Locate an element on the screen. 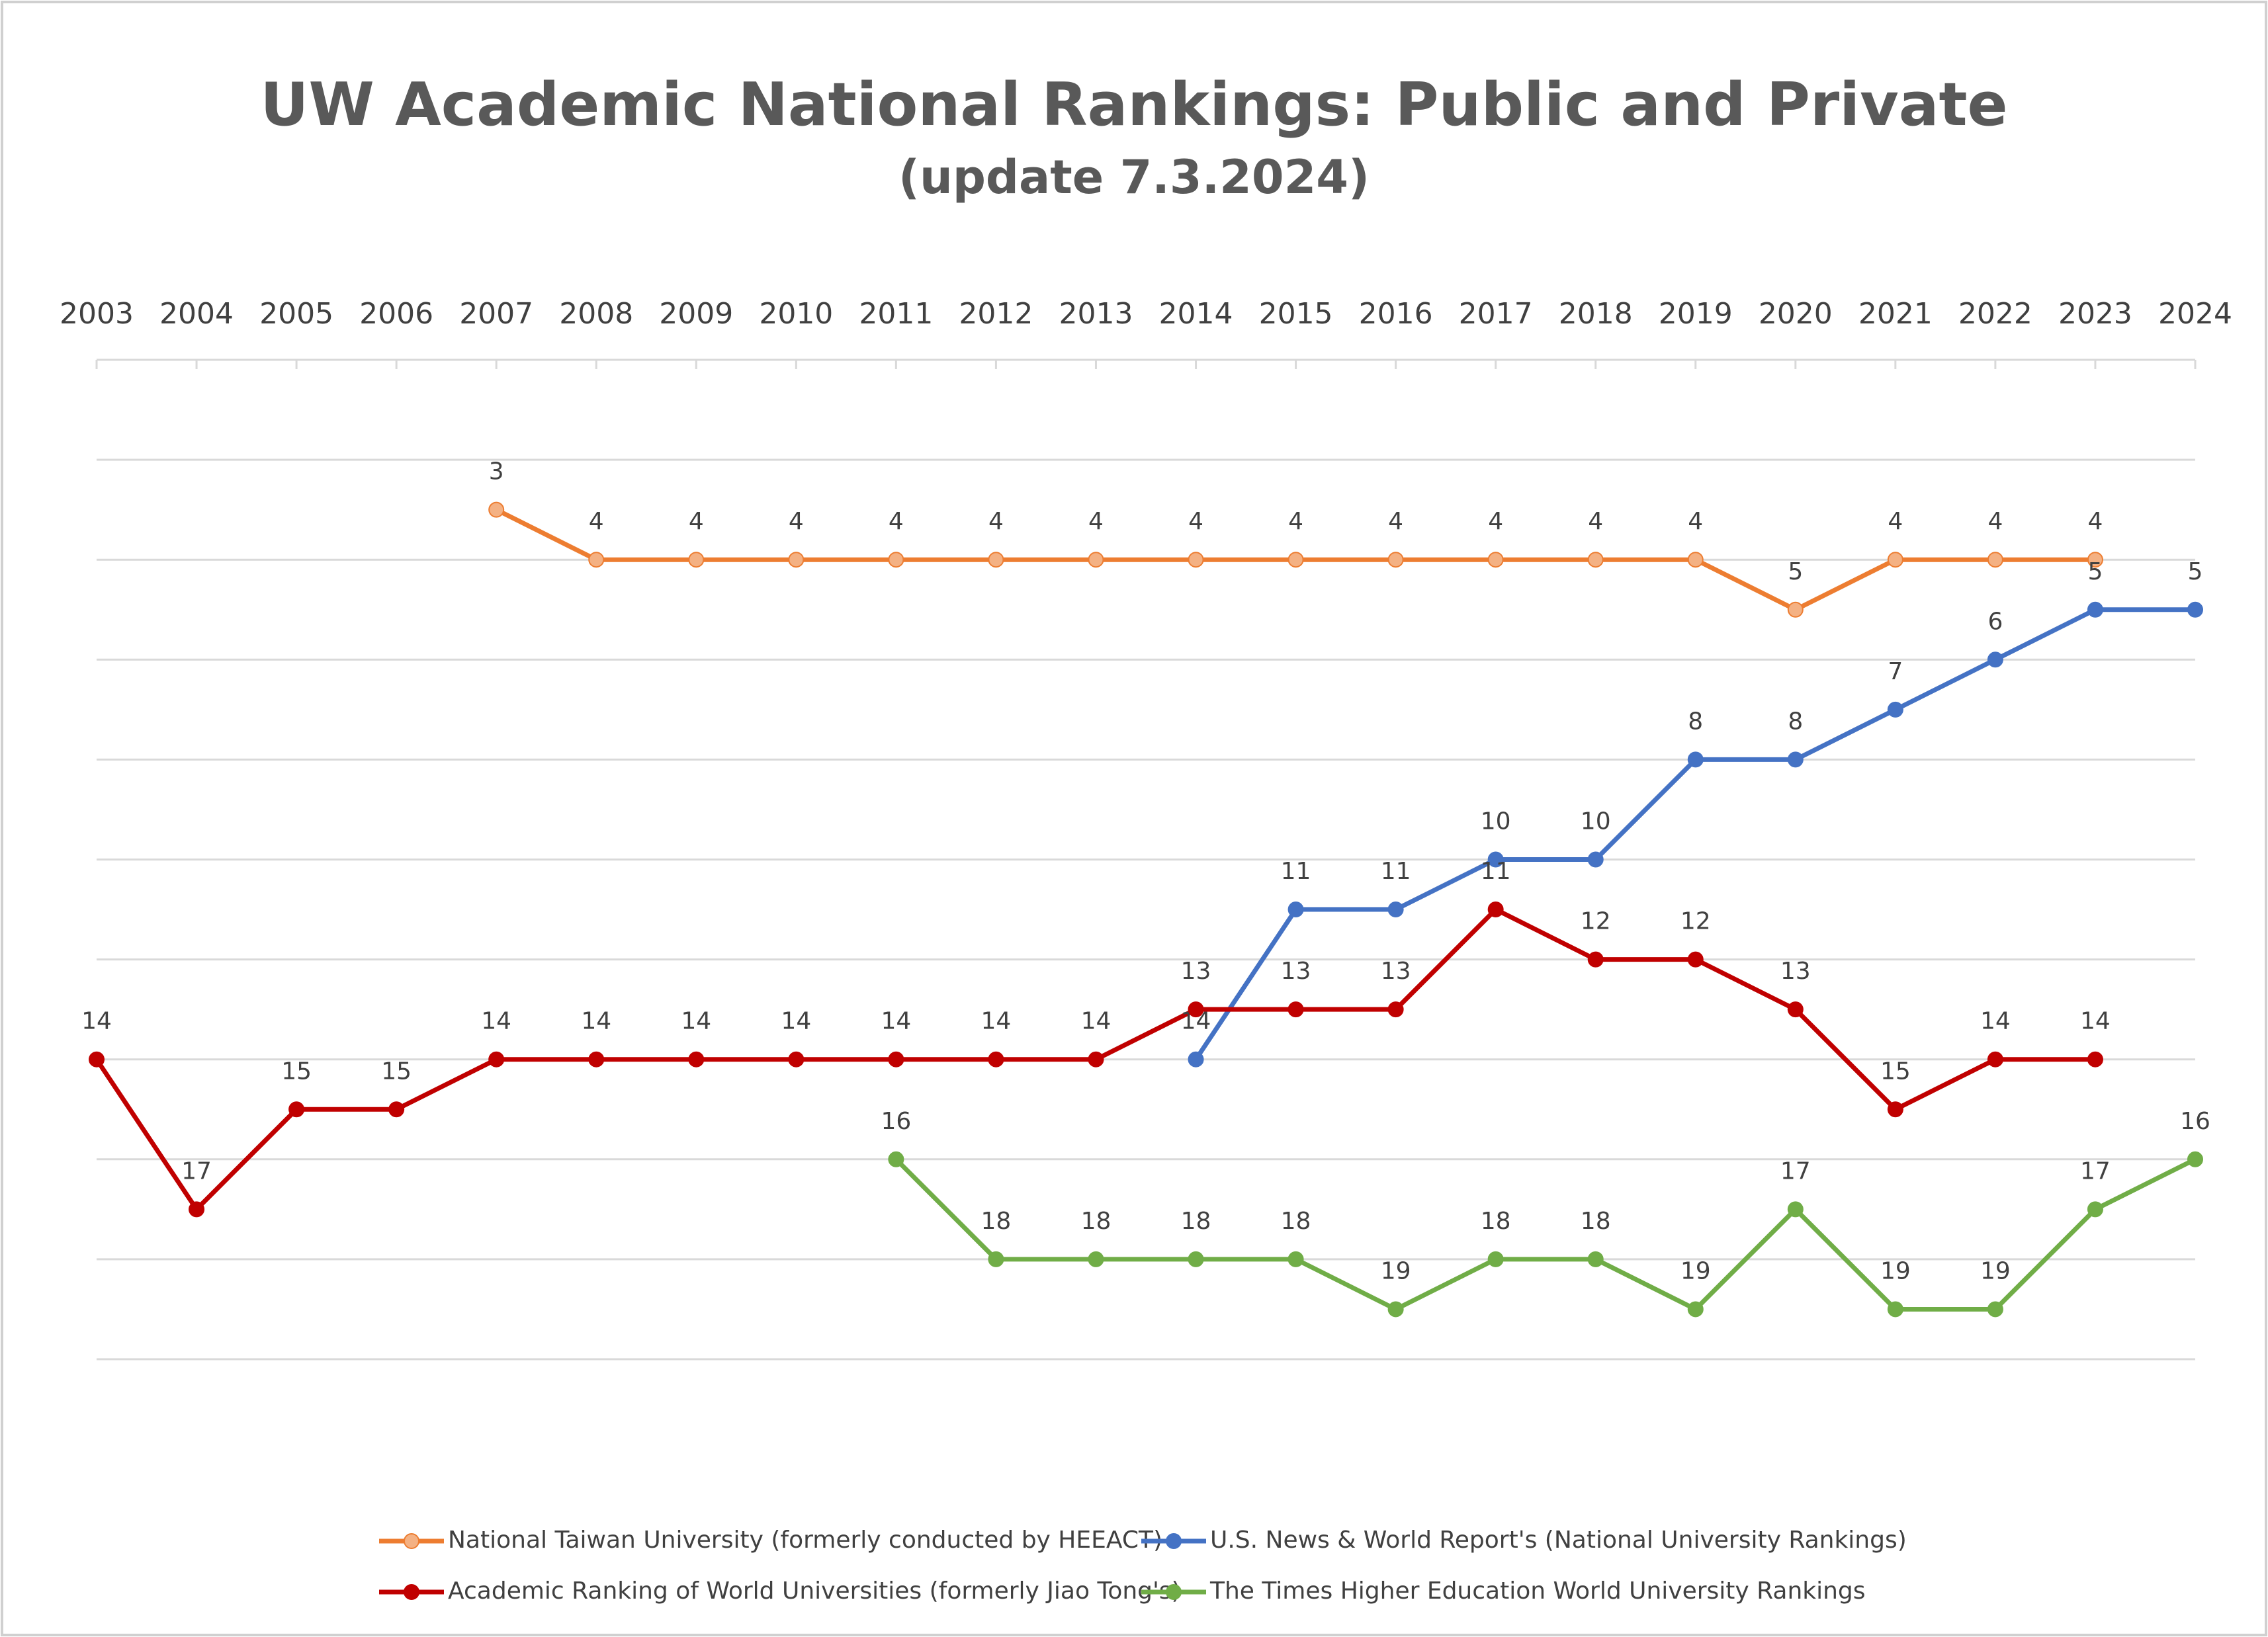 The image size is (2268, 1637). x-tick-label: 2020 is located at coordinates (1796, 314).